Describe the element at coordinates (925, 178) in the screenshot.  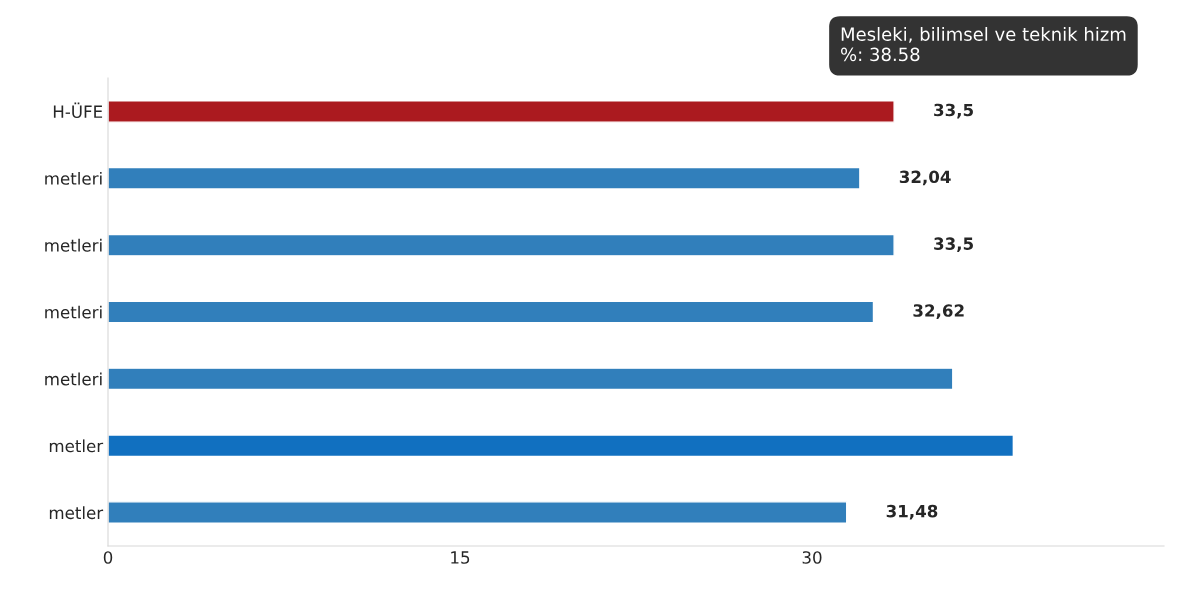
I see `data-label: 32,04` at that location.